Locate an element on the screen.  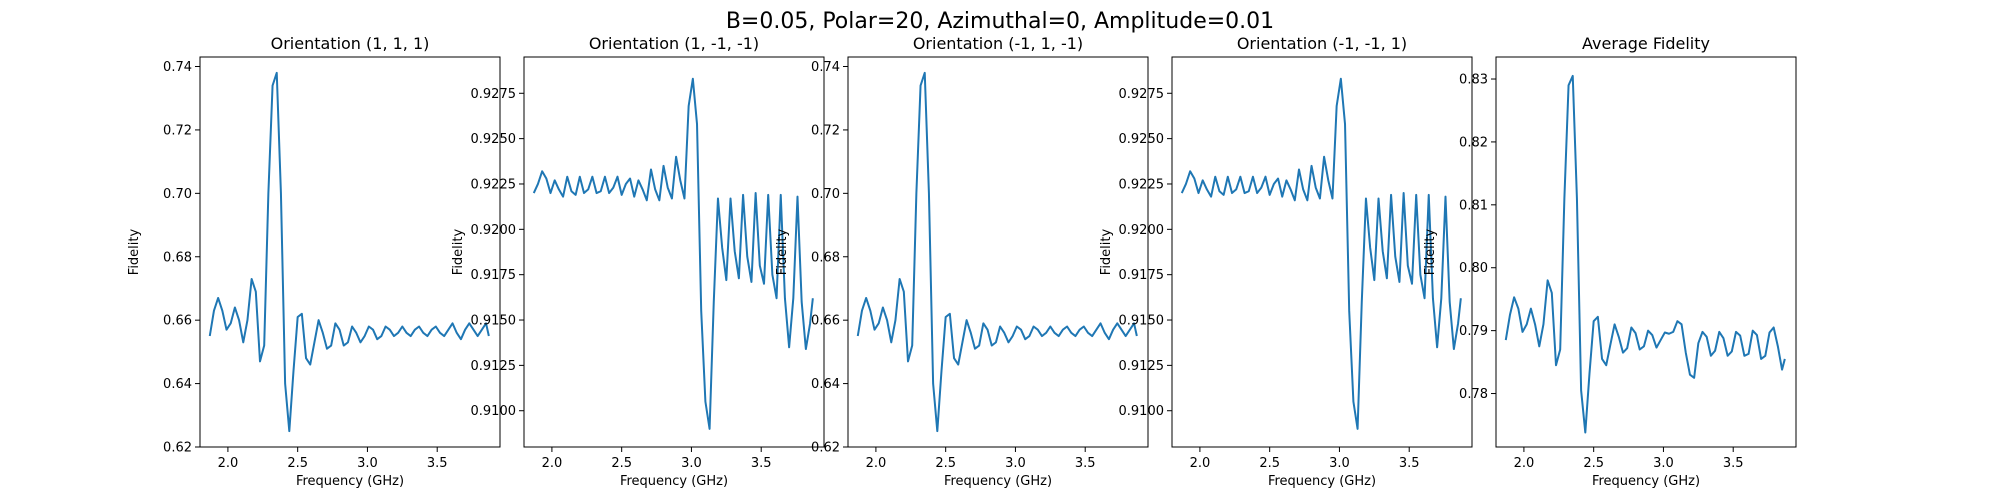
panel-3-ytick-label: 0.9250 is located at coordinates (1142, 139).